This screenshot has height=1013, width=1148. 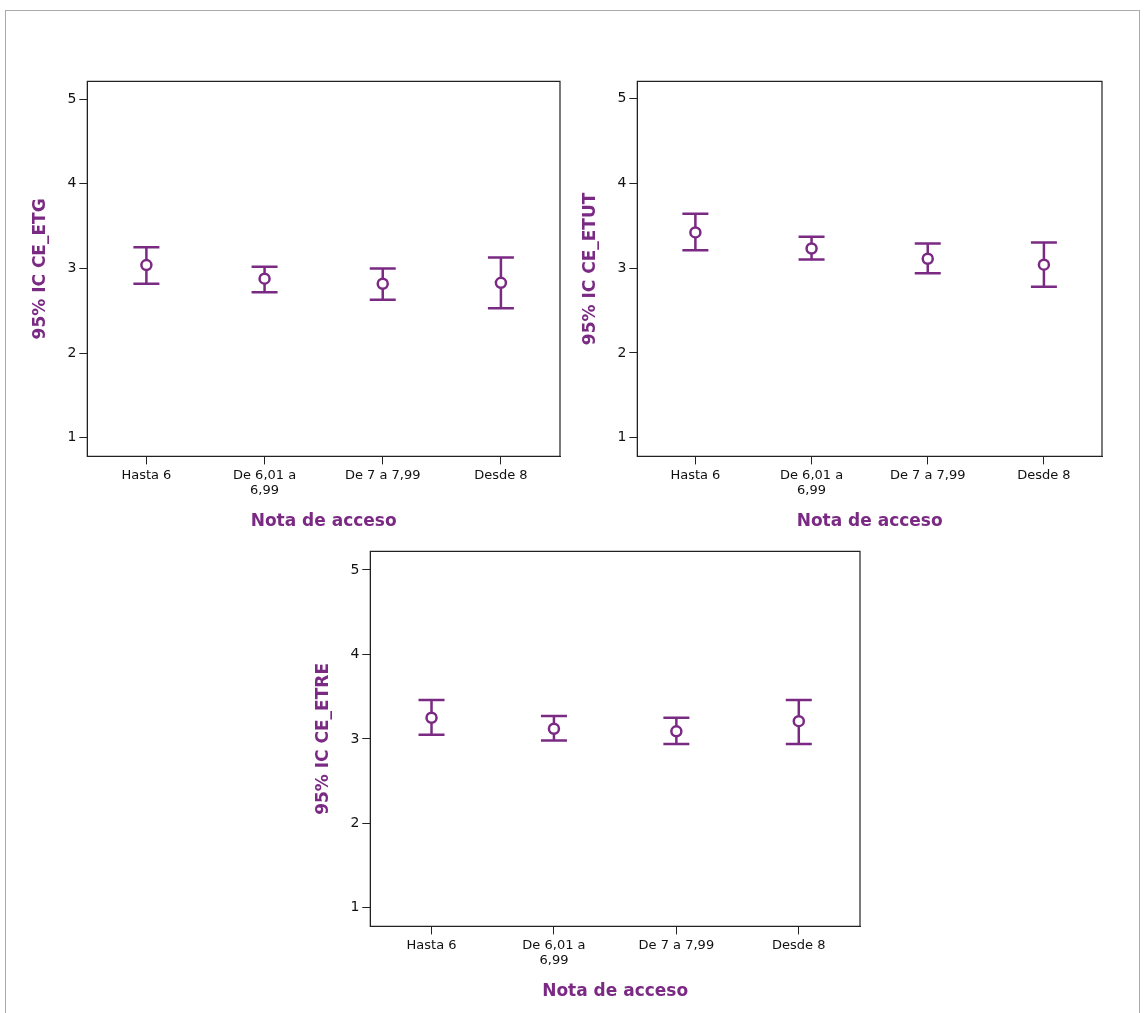 I want to click on y-axis-title: 95% IC CE_ETRE, so click(x=321, y=738).